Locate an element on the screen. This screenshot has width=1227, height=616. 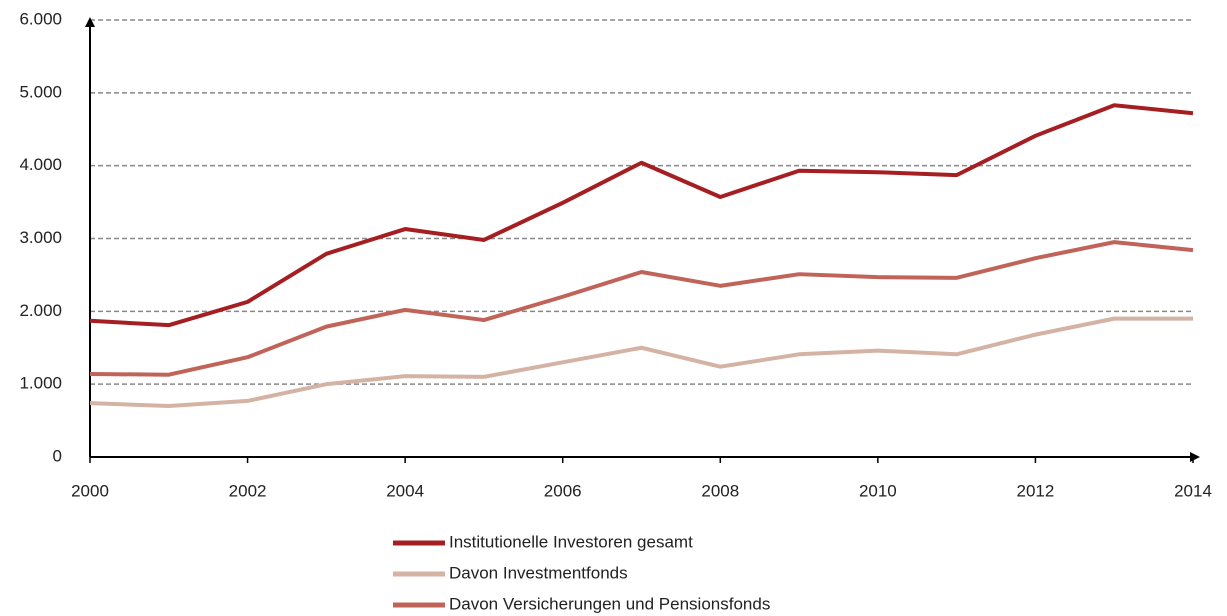
series-line is located at coordinates (641, 362).